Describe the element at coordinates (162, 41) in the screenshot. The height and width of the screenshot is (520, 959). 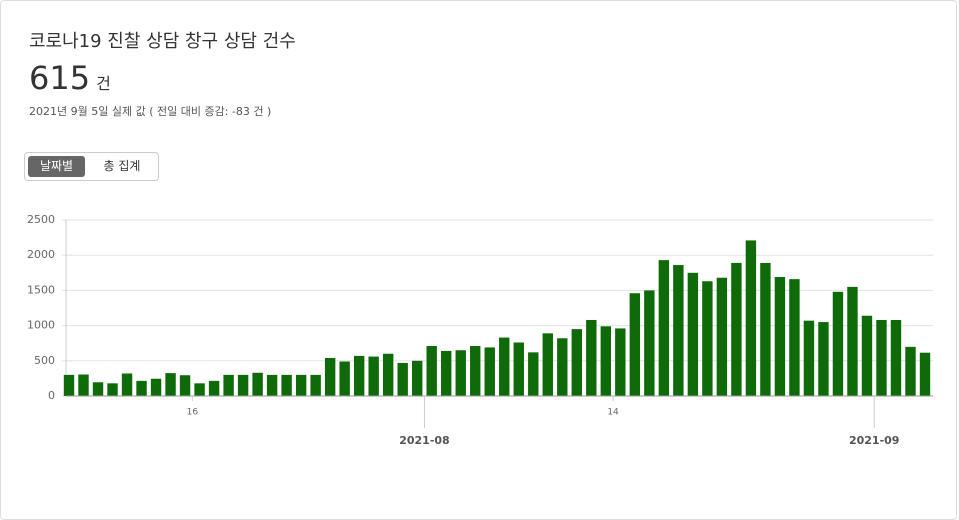
I see `title: 코로나19 진찰 상담 창구 상담 건수` at that location.